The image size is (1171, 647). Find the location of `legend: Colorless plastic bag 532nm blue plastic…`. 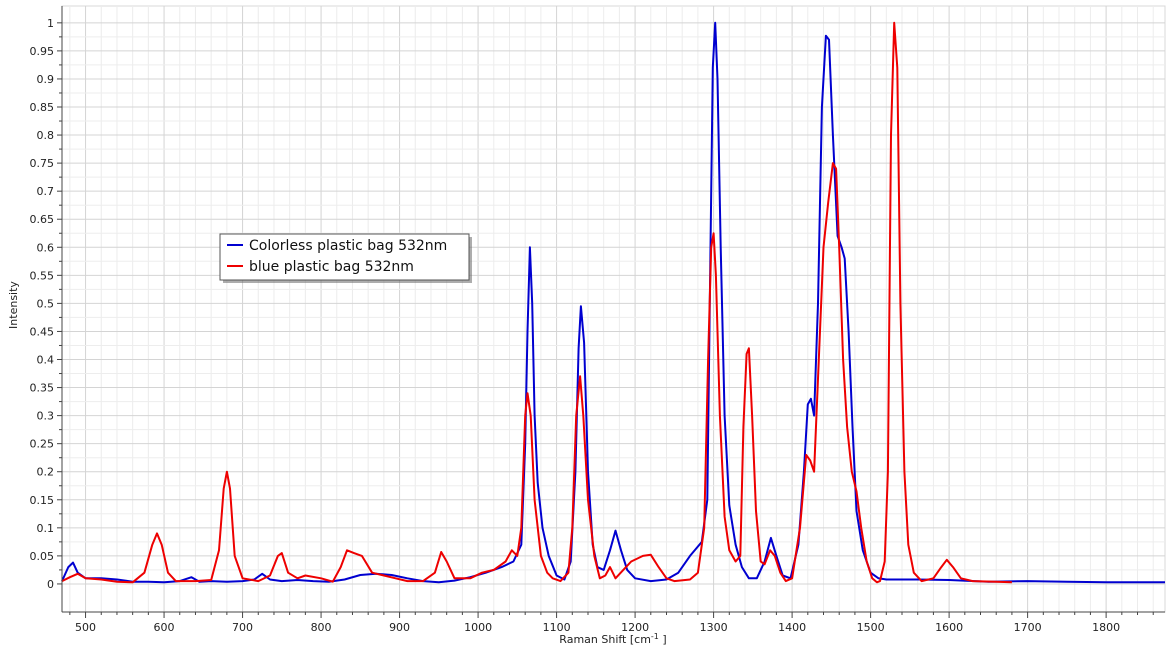

legend: Colorless plastic bag 532nm blue plastic… is located at coordinates (345, 258).